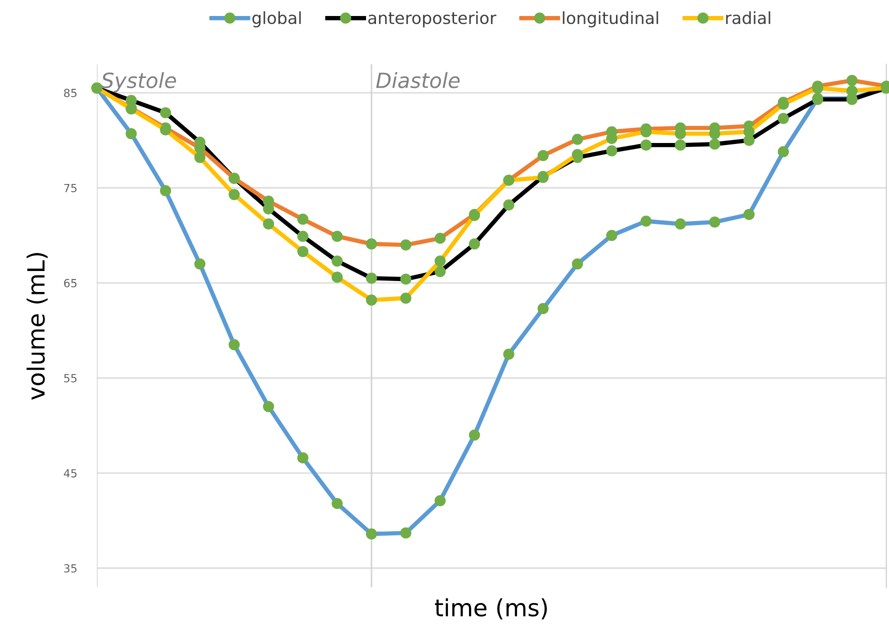 This screenshot has width=889, height=630. I want to click on y-tick-label: 35, so click(70, 568).